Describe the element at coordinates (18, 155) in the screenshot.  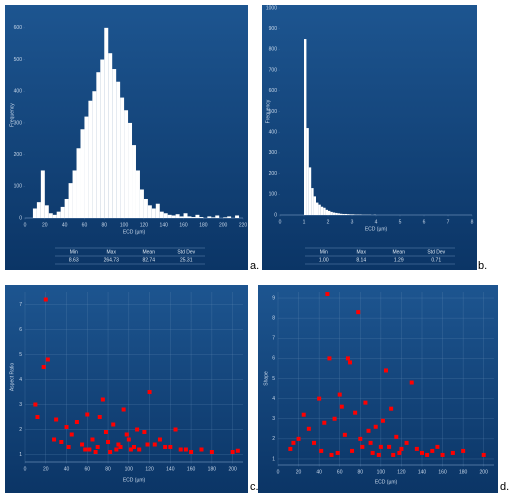
I see `y-tick-label: 200` at that location.